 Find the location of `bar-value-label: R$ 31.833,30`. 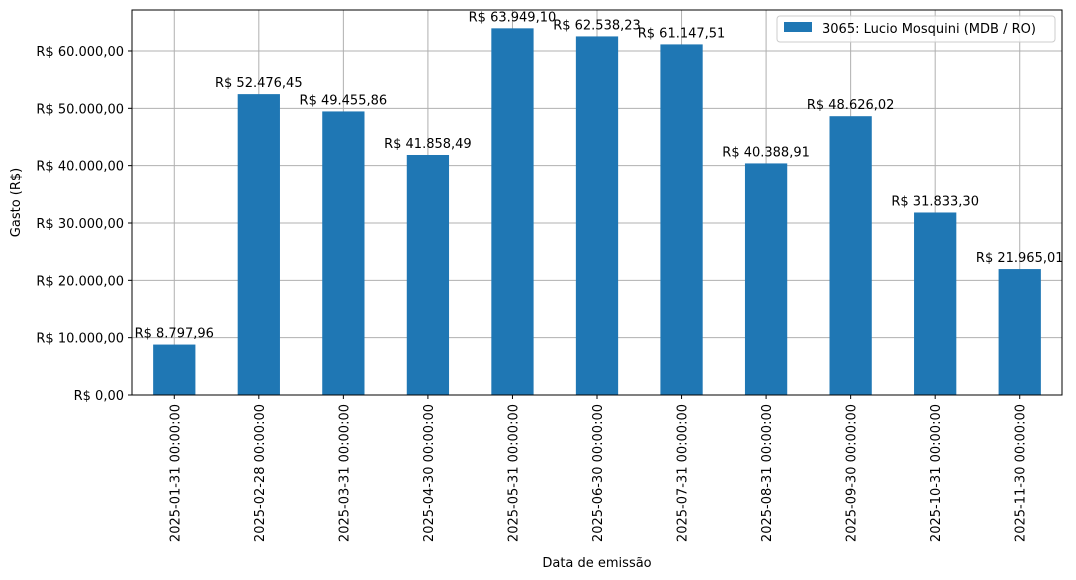

bar-value-label: R$ 31.833,30 is located at coordinates (935, 201).